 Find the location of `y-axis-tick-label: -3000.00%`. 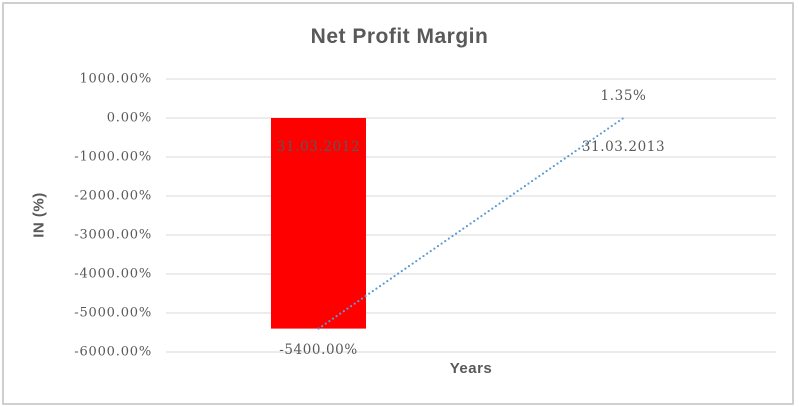

y-axis-tick-label: -3000.00% is located at coordinates (113, 235).